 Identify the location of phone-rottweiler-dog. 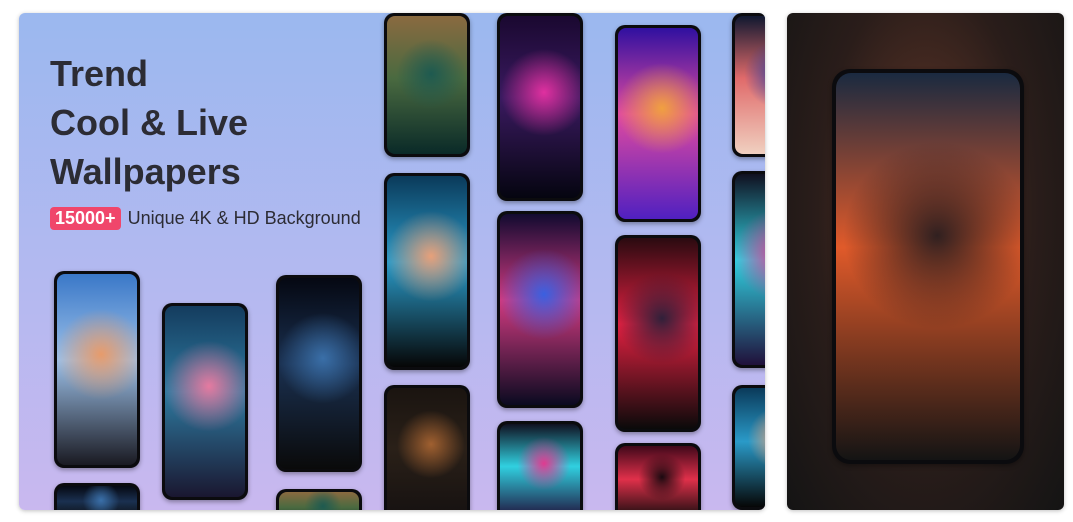
(427, 447).